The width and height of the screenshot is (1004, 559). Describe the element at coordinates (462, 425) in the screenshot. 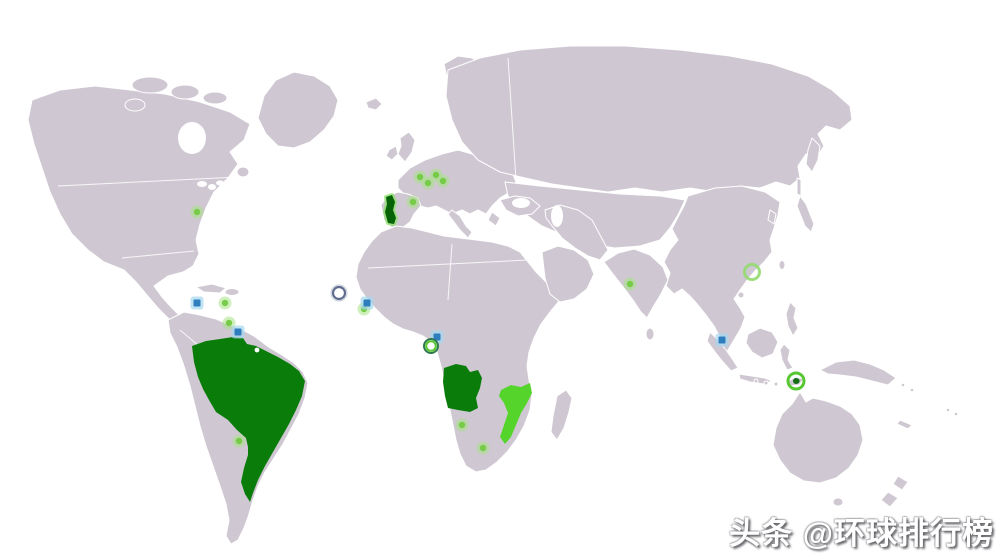

I see `namibia-dot-marker` at that location.